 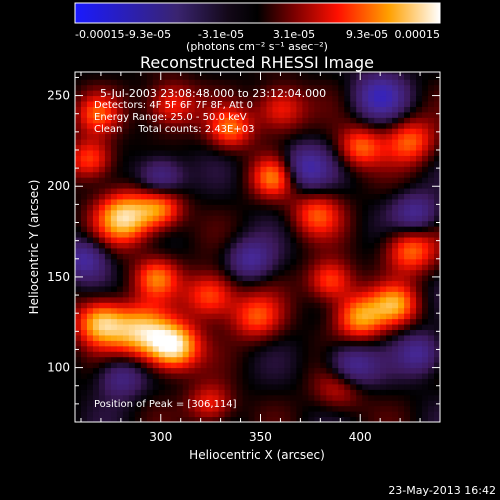 What do you see at coordinates (442, 490) in the screenshot?
I see `footer-date: 23-May-2013 16:42` at bounding box center [442, 490].